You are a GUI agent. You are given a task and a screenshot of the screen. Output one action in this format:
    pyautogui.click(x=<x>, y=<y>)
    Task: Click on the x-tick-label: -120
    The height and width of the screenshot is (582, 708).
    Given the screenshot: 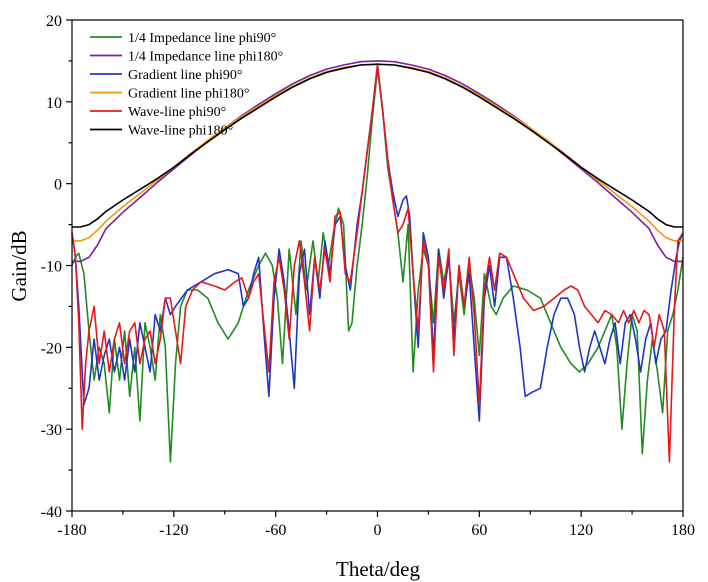 What is the action you would take?
    pyautogui.click(x=173, y=530)
    